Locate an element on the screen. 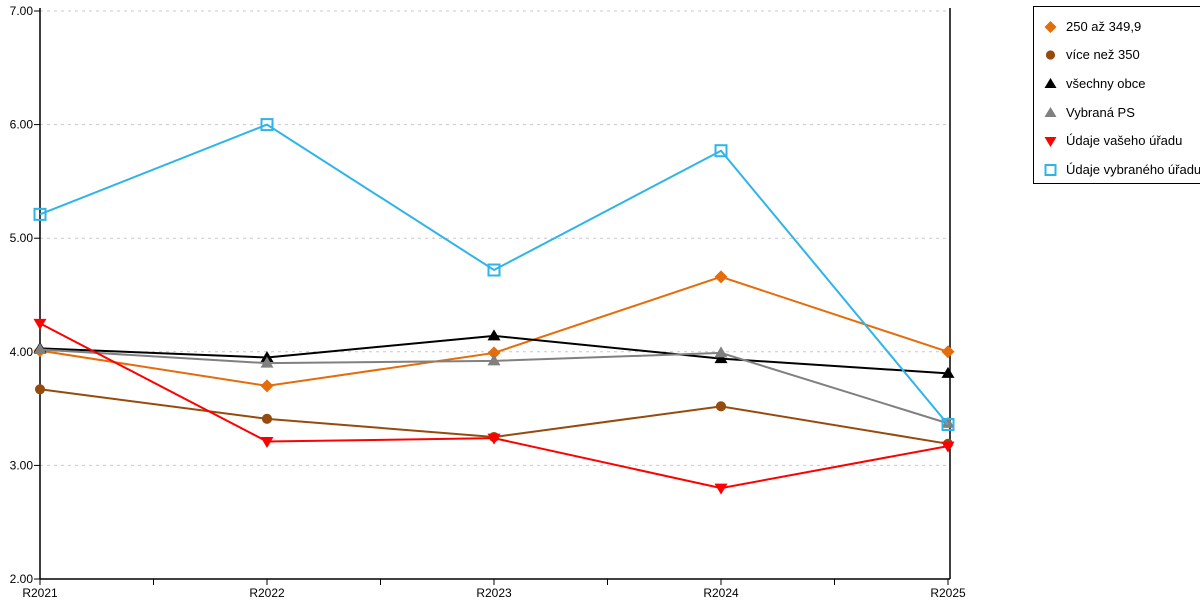  legend-item: 250 až 349,9 is located at coordinates (1121, 26).